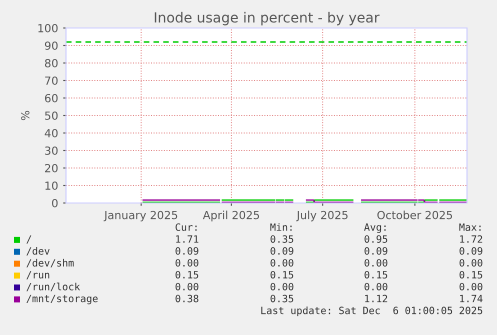 This screenshot has height=335, width=497. I want to click on chart-title: Inode usage in percent - by year, so click(267, 19).